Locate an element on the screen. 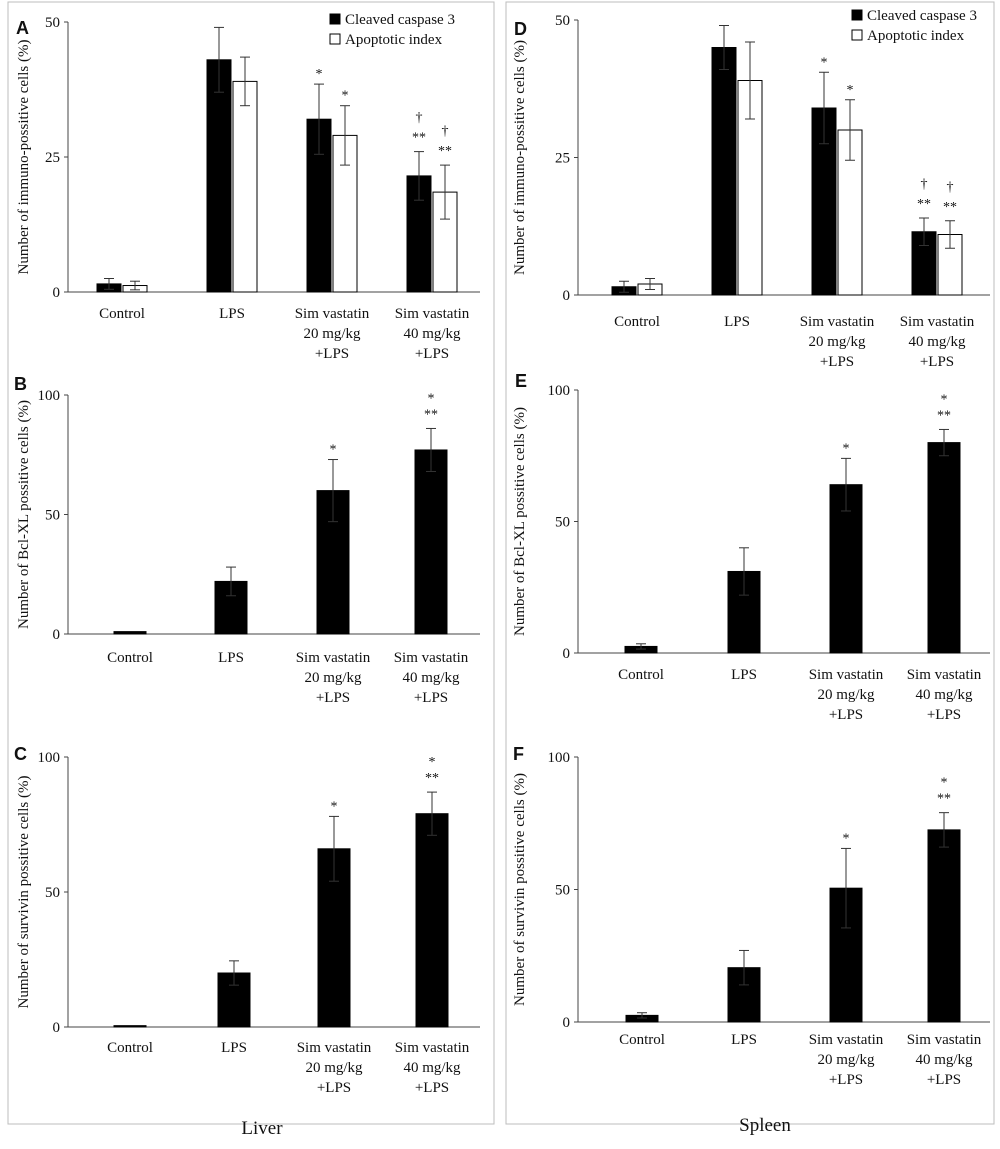 The image size is (1000, 1149). panel-letter: E is located at coordinates (521, 381).